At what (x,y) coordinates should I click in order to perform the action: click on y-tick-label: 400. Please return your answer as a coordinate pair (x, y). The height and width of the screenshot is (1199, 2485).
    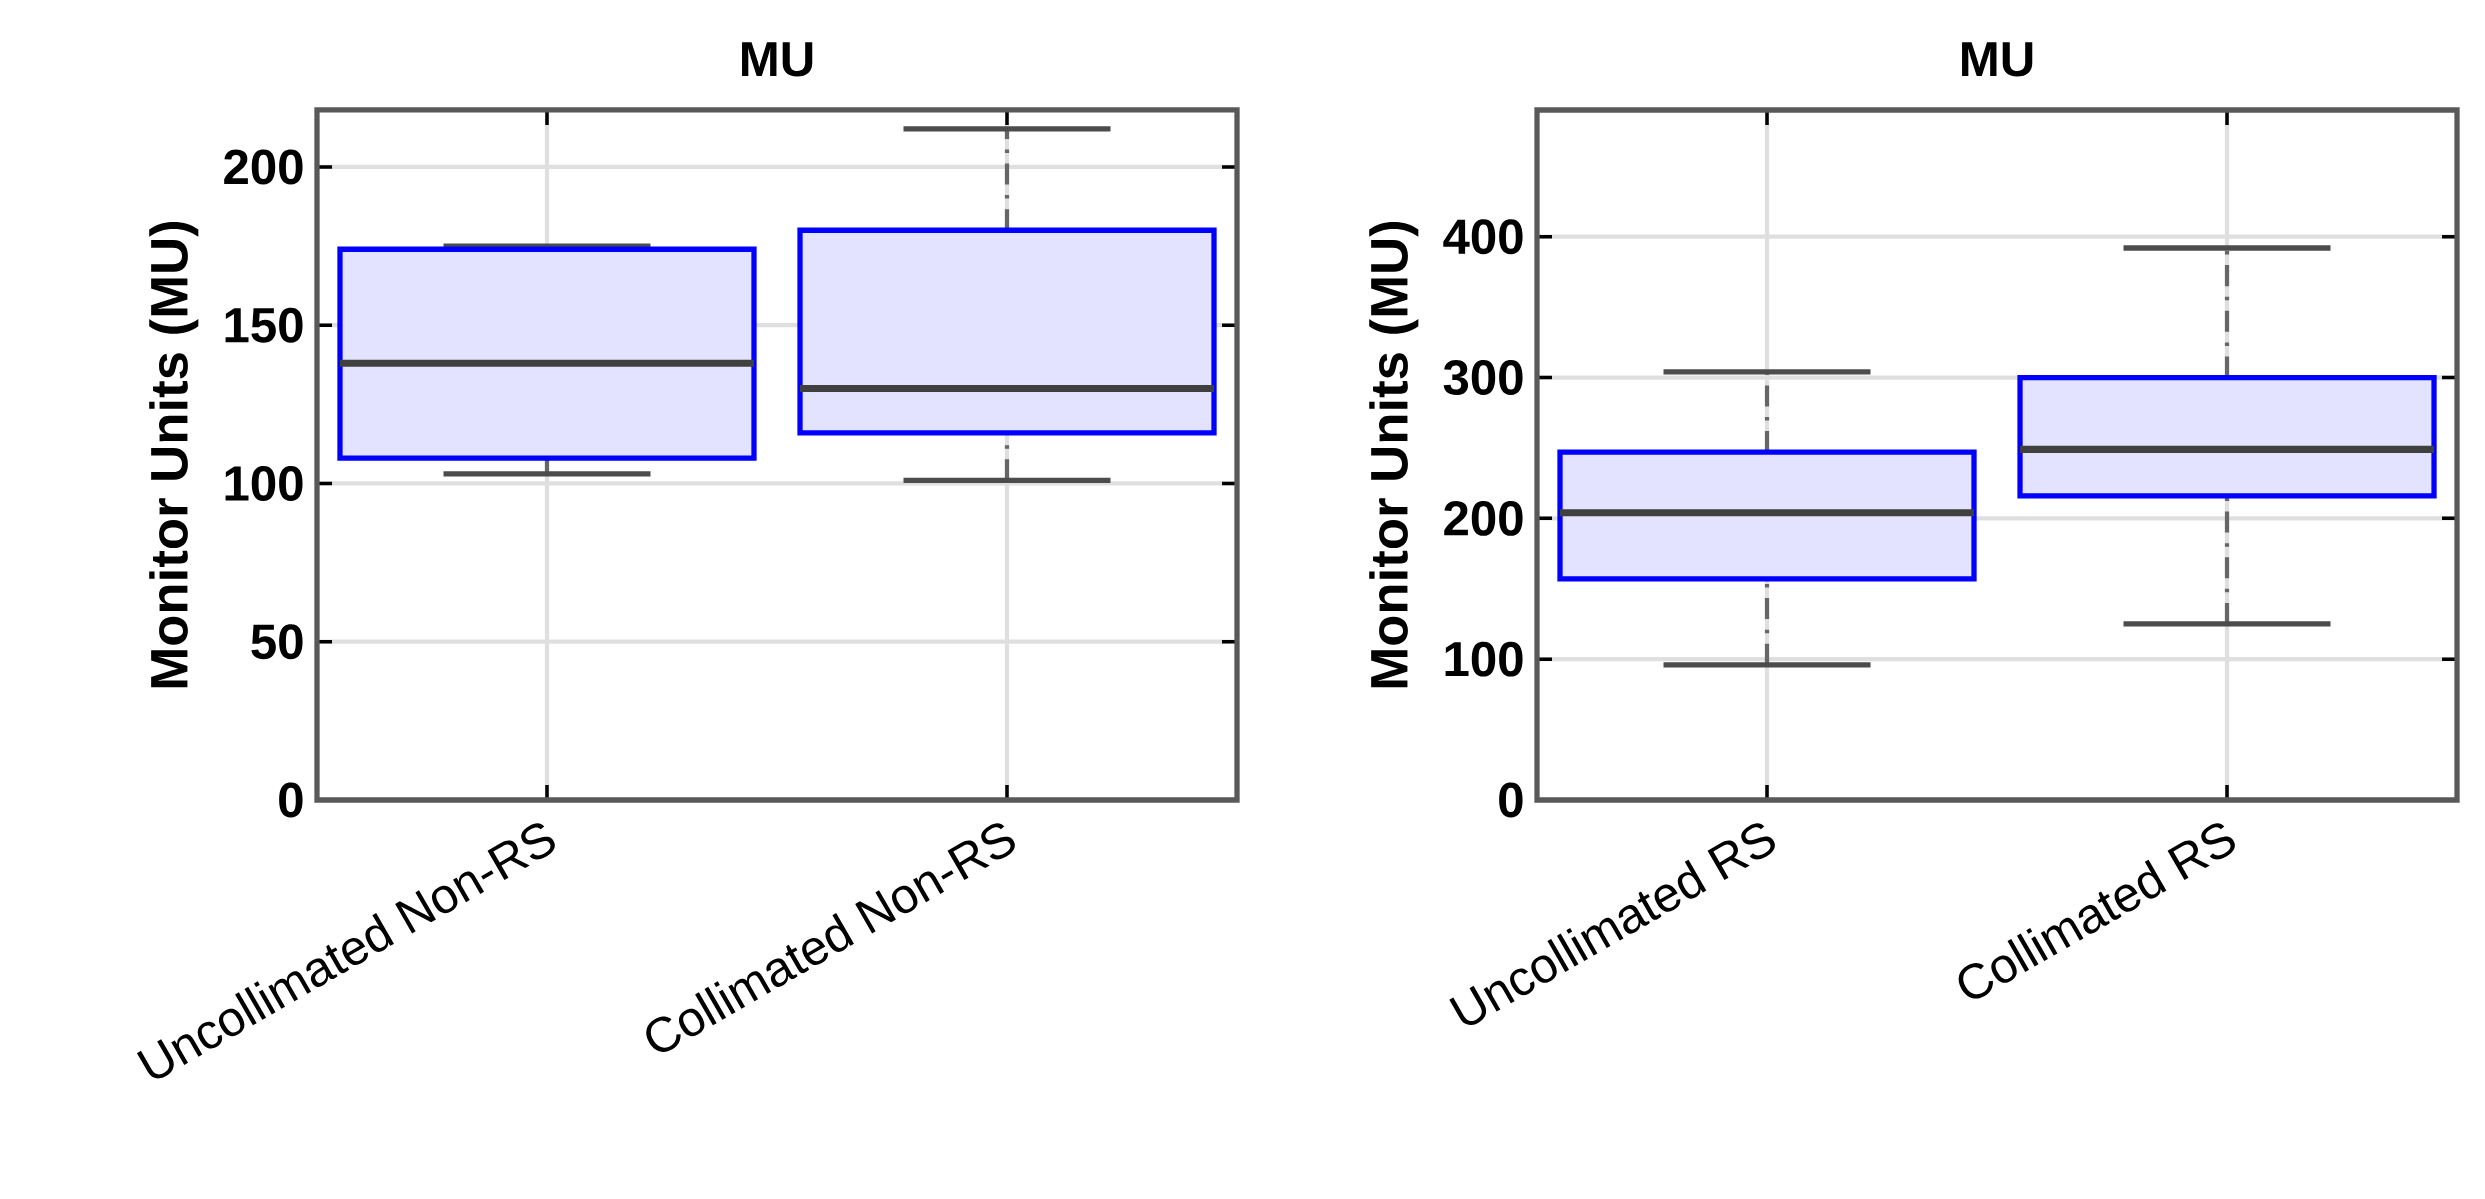
    Looking at the image, I should click on (1483, 237).